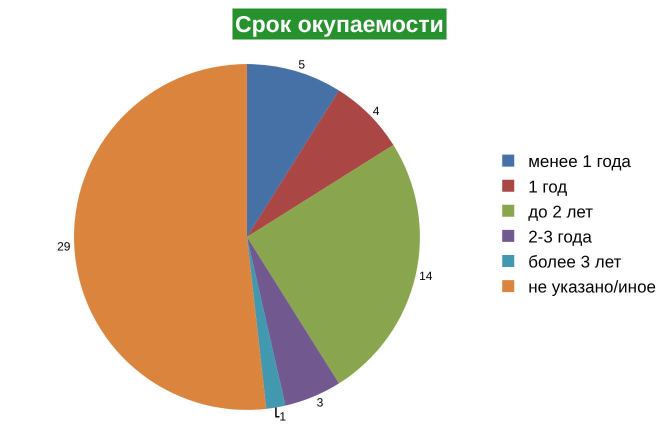  Describe the element at coordinates (561, 212) in the screenshot. I see `legend-label: до 2 лет` at that location.